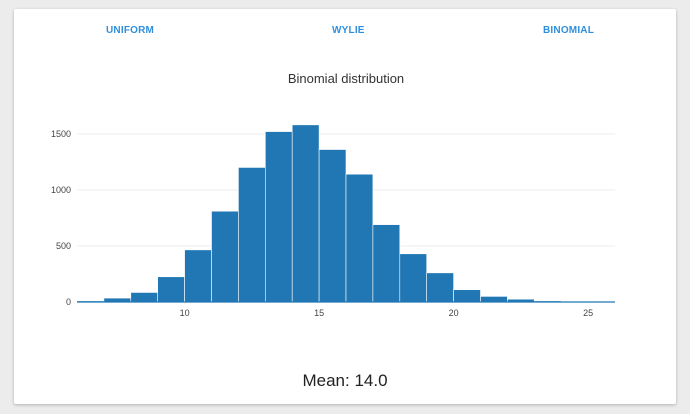  I want to click on x-tick-label: 20, so click(454, 313).